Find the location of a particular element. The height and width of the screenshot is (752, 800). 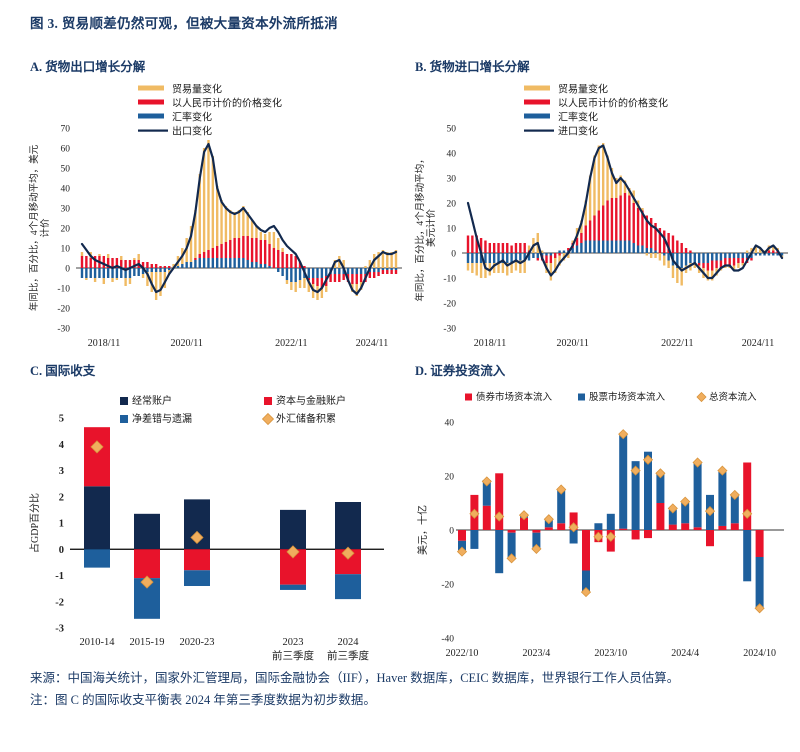

svg-text: 2024/10 is located at coordinates (759, 653).